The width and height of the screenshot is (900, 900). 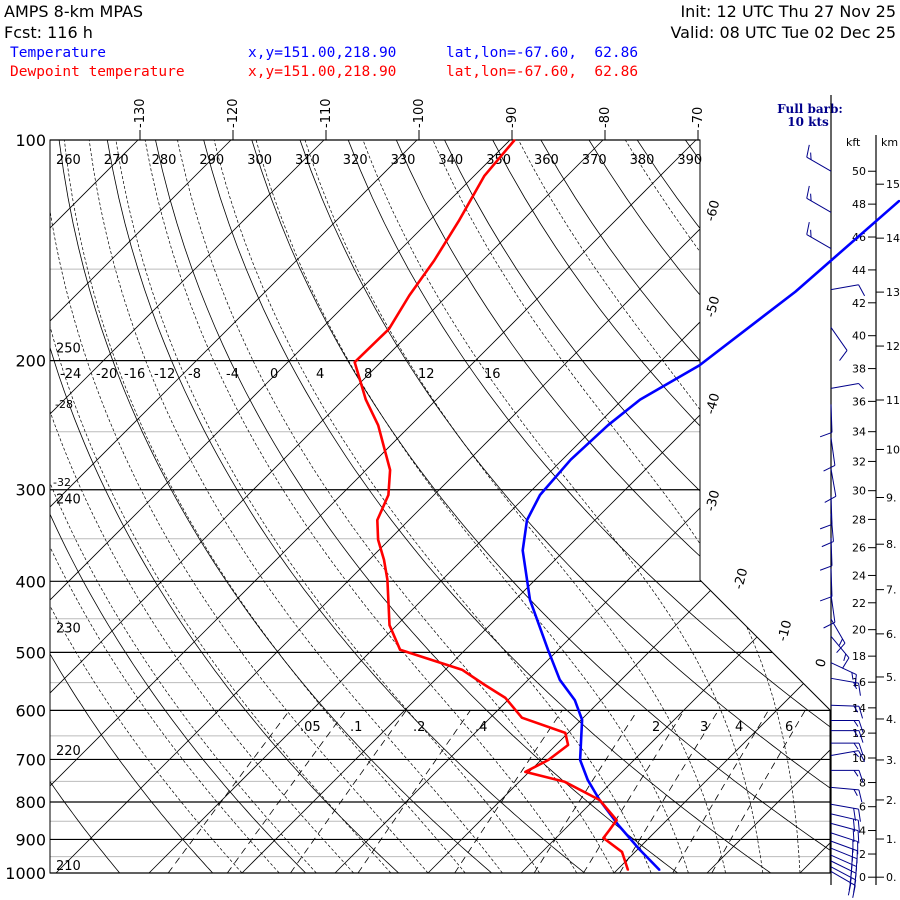 I want to click on km-label: 8., so click(x=891, y=544).